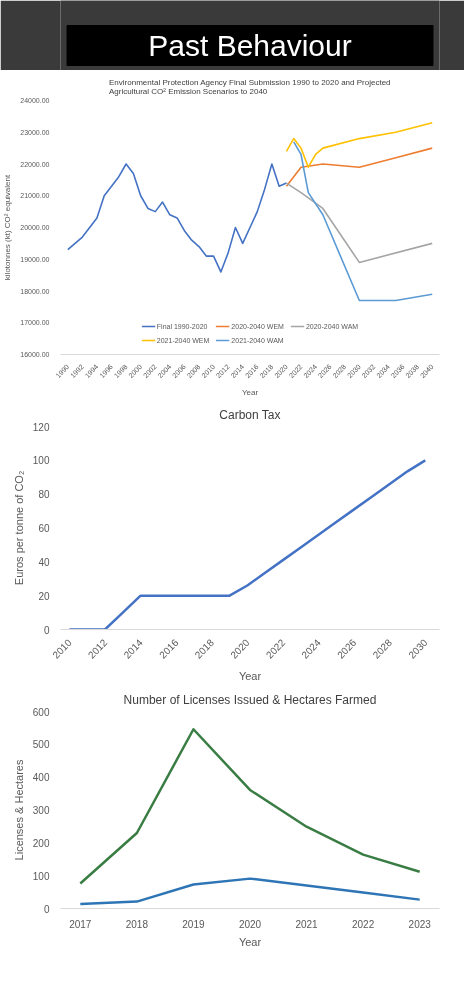  I want to click on y-axis-title: Euros per tonne of CO₂, so click(18, 528).